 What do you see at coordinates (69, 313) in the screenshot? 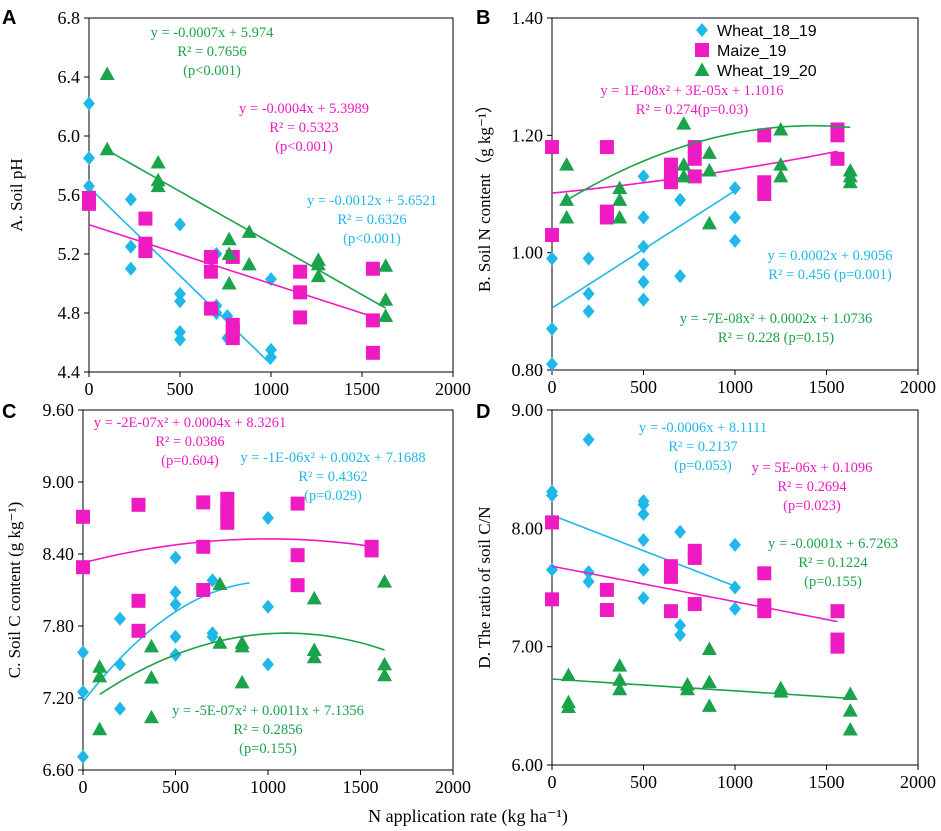
I see `y-tick-label: 4.8` at bounding box center [69, 313].